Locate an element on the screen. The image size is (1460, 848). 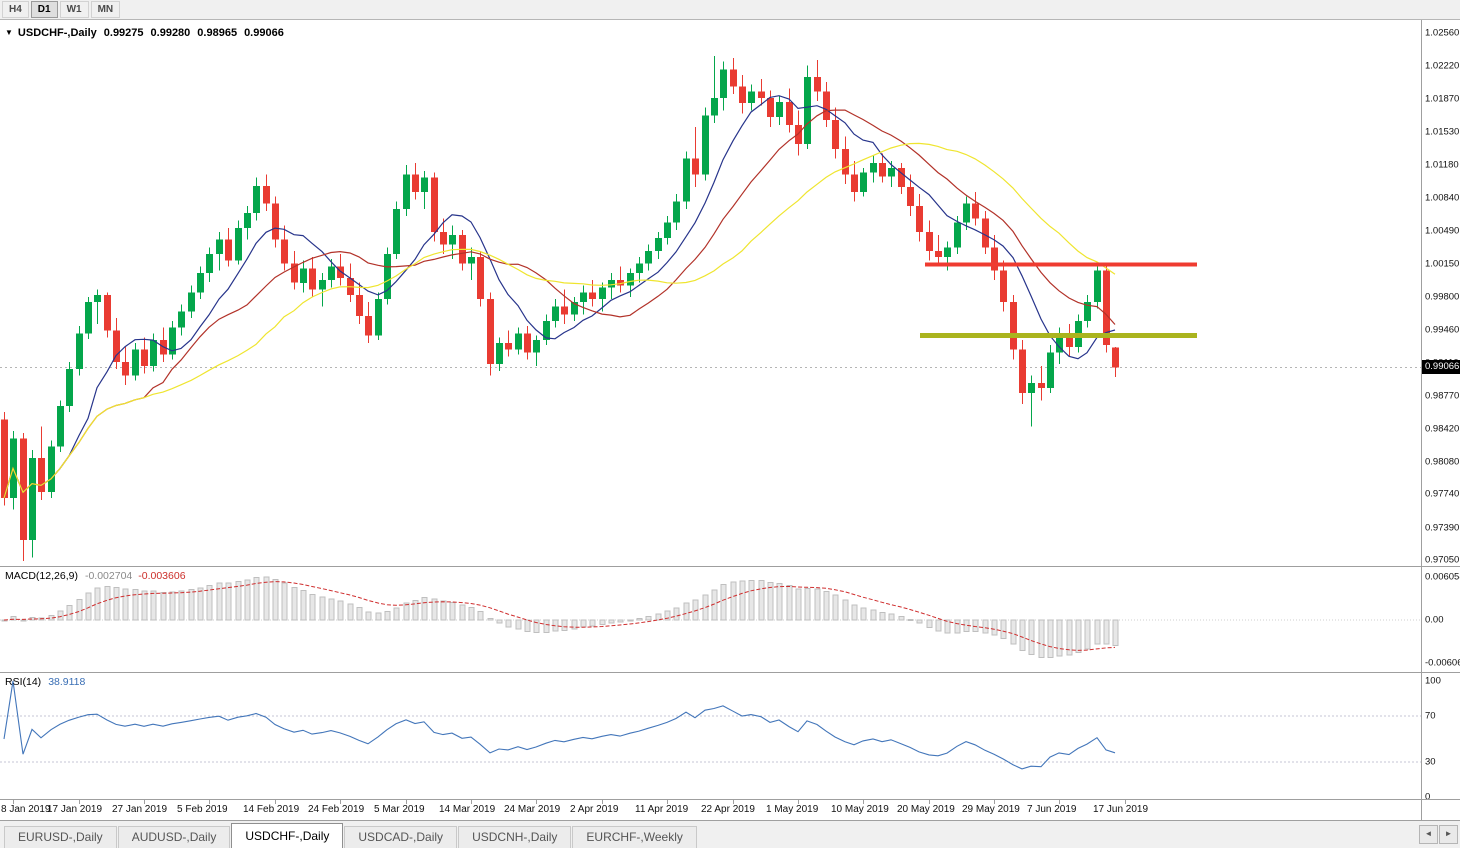
tab-scroll-right-button: ► is located at coordinates (1448, 834).